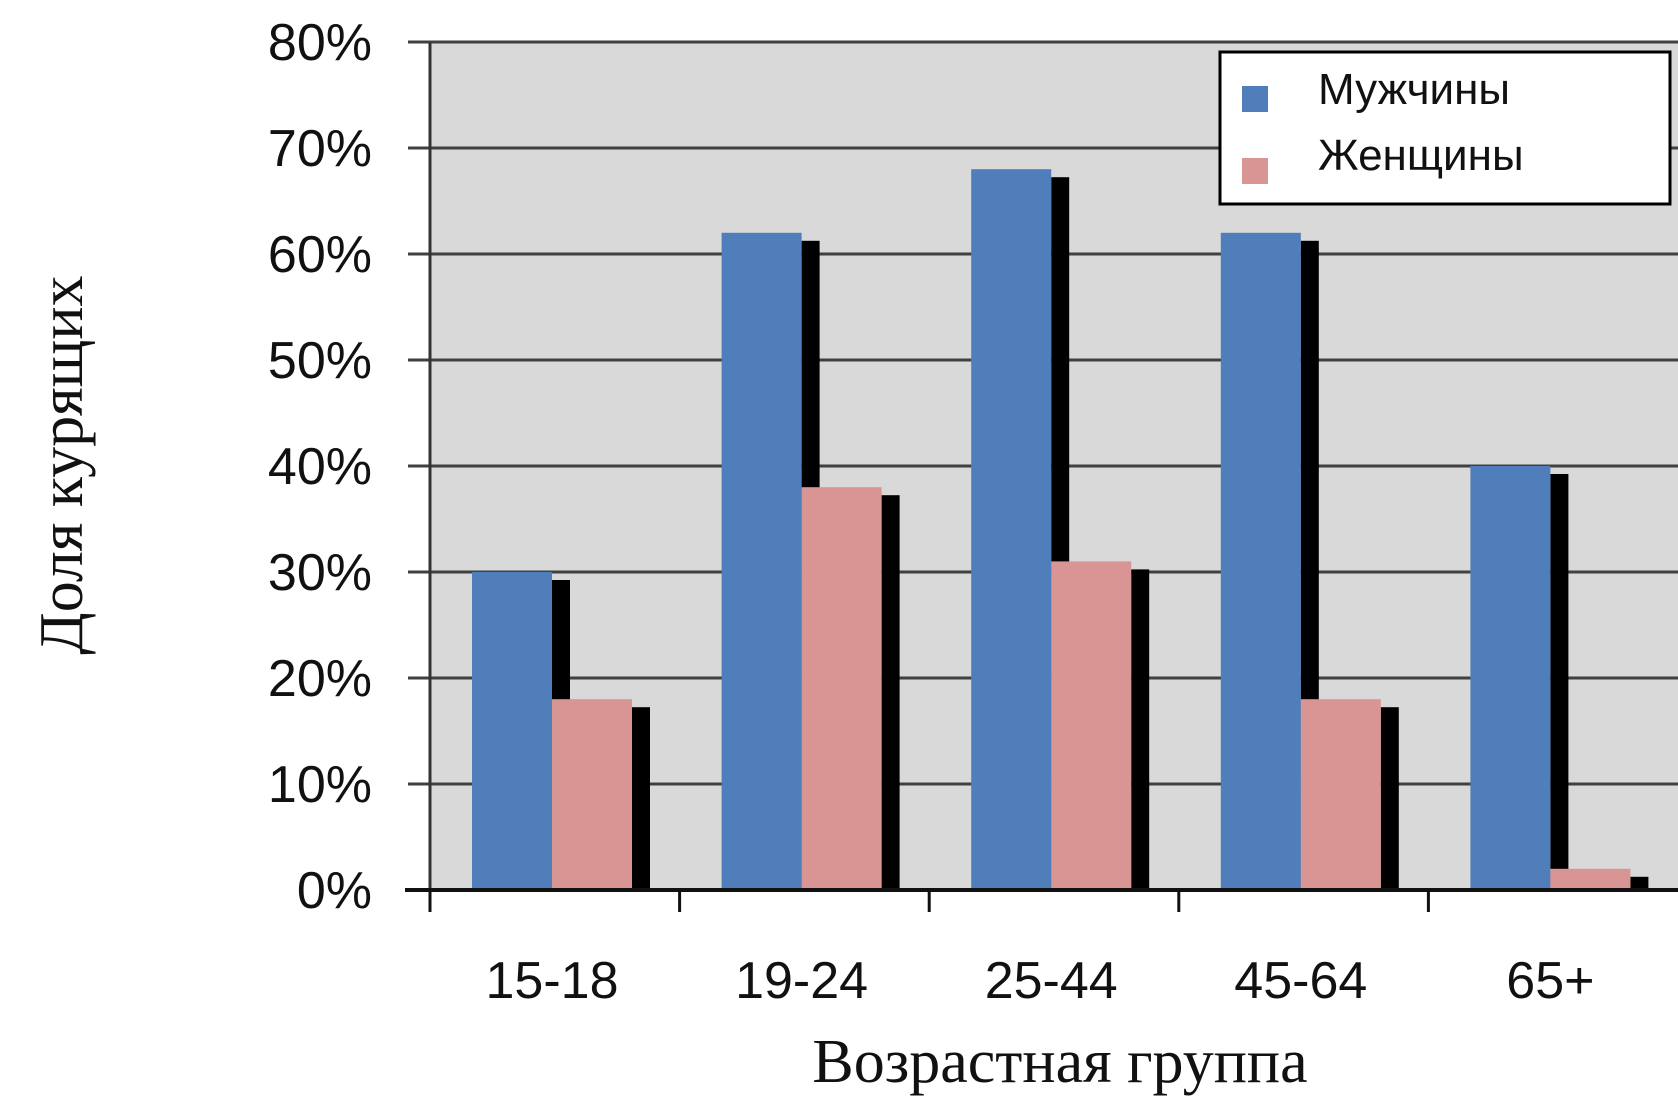 The width and height of the screenshot is (1678, 1098). What do you see at coordinates (320, 255) in the screenshot?
I see `y-tick-label: 60%` at bounding box center [320, 255].